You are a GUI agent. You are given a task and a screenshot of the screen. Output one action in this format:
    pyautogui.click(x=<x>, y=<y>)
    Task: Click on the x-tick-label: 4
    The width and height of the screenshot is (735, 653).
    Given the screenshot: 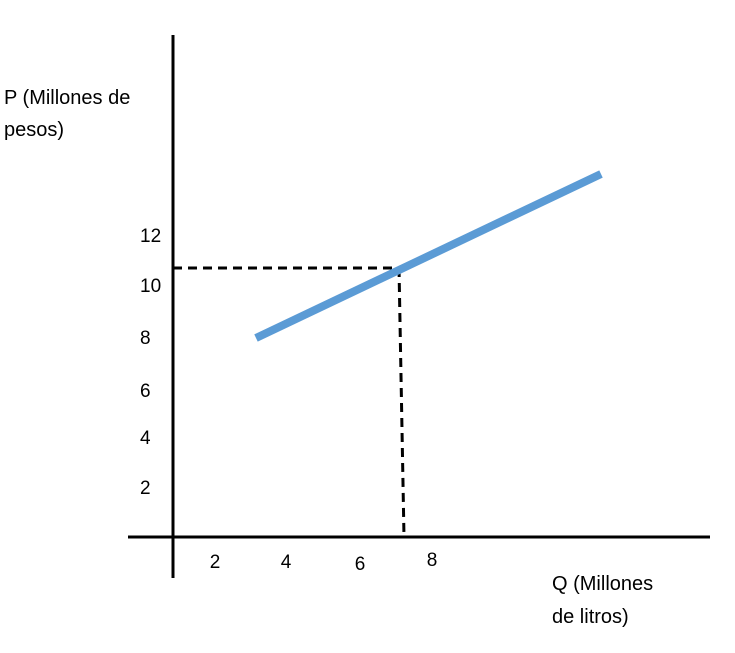 What is the action you would take?
    pyautogui.click(x=286, y=562)
    